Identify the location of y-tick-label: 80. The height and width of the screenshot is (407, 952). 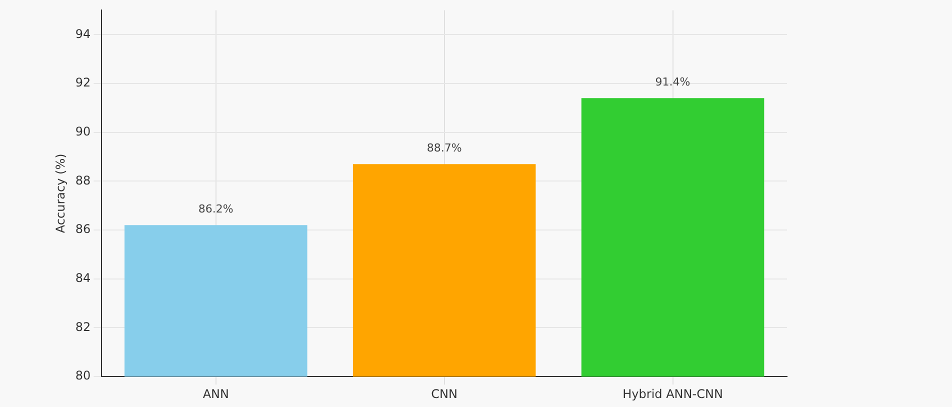
(83, 375).